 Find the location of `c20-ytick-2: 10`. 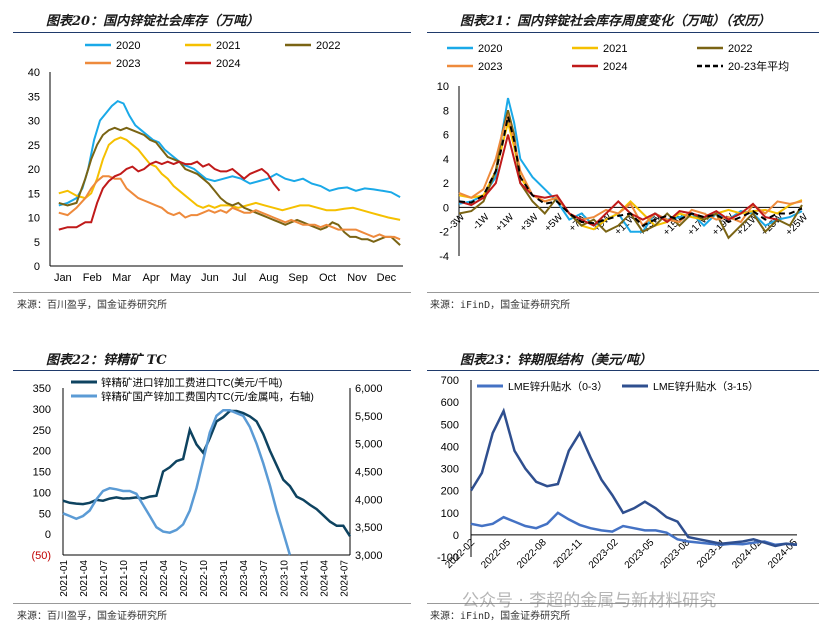

c20-ytick-2: 10 is located at coordinates (34, 219).